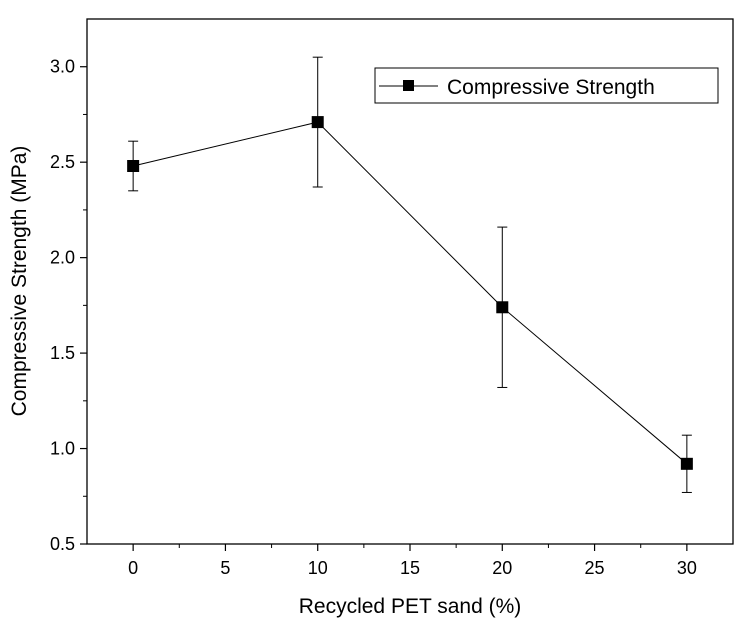  Describe the element at coordinates (19, 281) in the screenshot. I see `y-axis-label: Compressive Strength (MPa)` at that location.